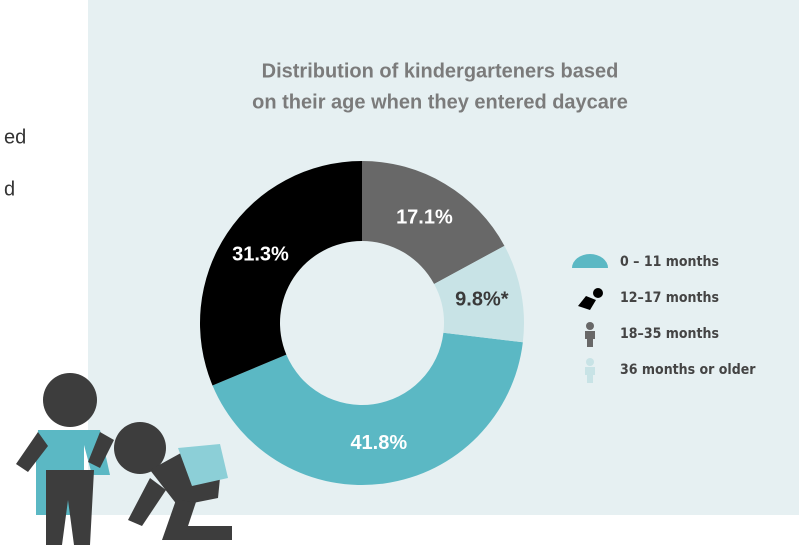 The width and height of the screenshot is (799, 546). Describe the element at coordinates (424, 217) in the screenshot. I see `value-label: 17.1%` at that location.